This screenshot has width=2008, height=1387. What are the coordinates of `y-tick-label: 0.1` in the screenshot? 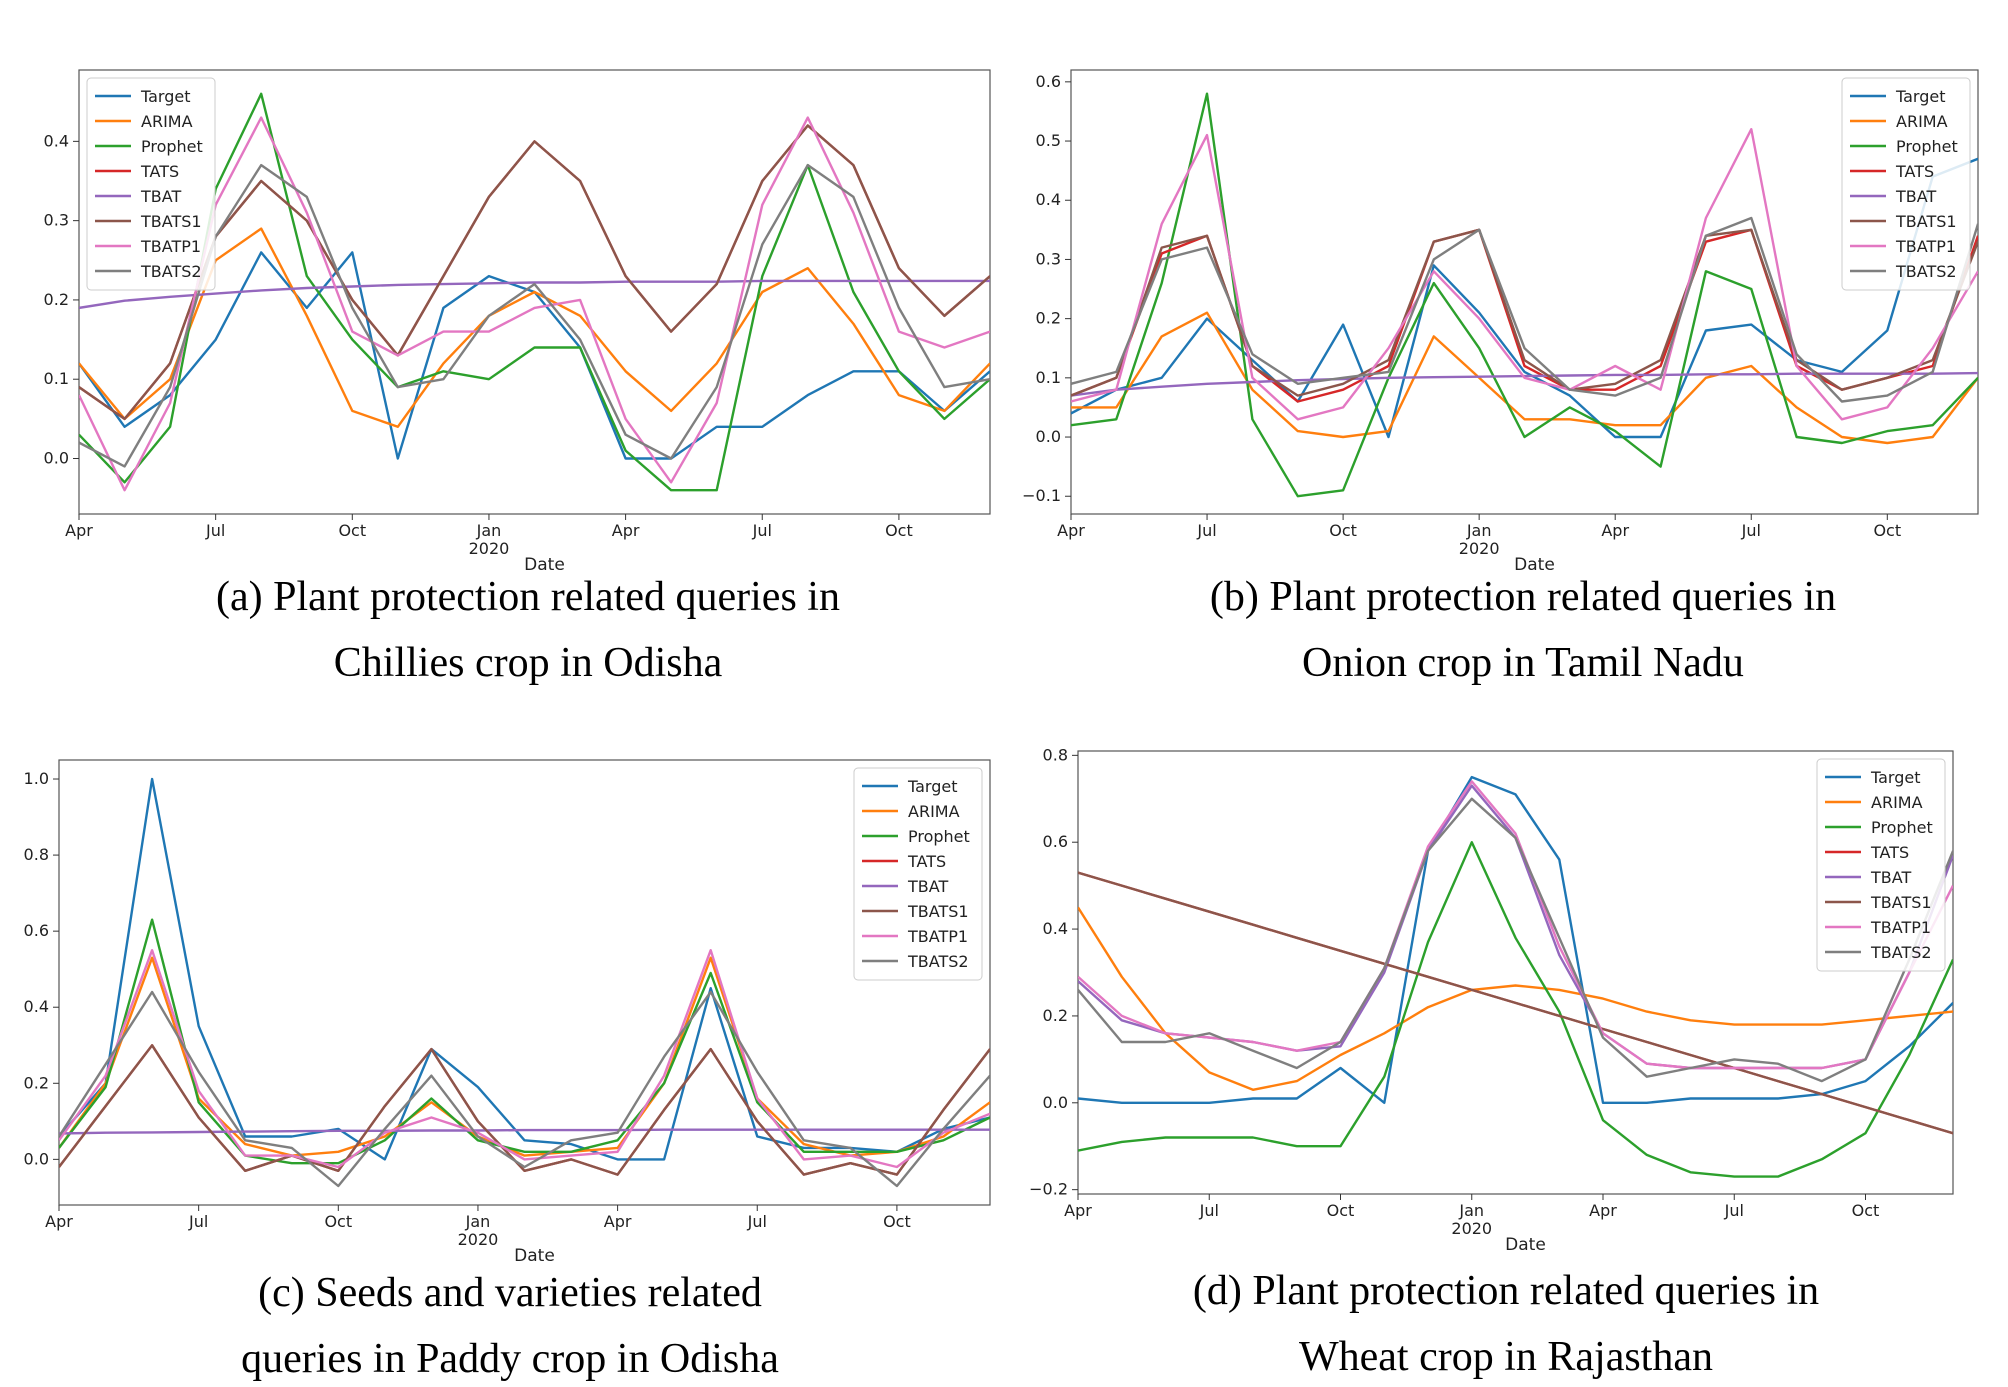 It's located at (1048, 377).